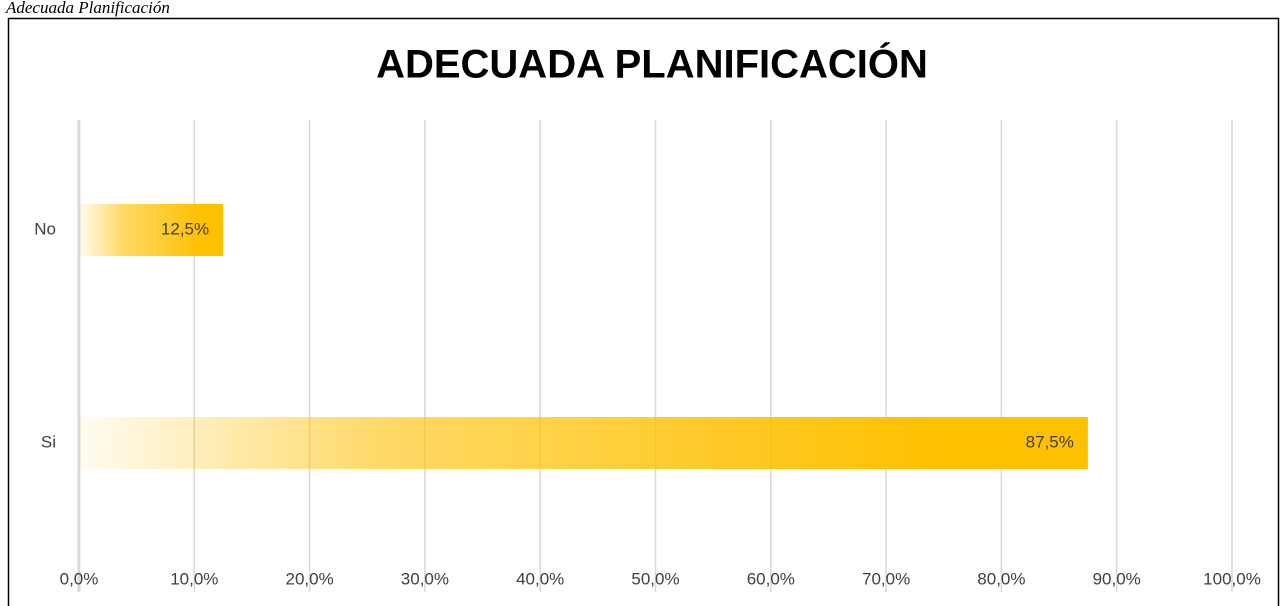 This screenshot has width=1283, height=606. Describe the element at coordinates (655, 578) in the screenshot. I see `x-tick-label: 50,0%` at that location.